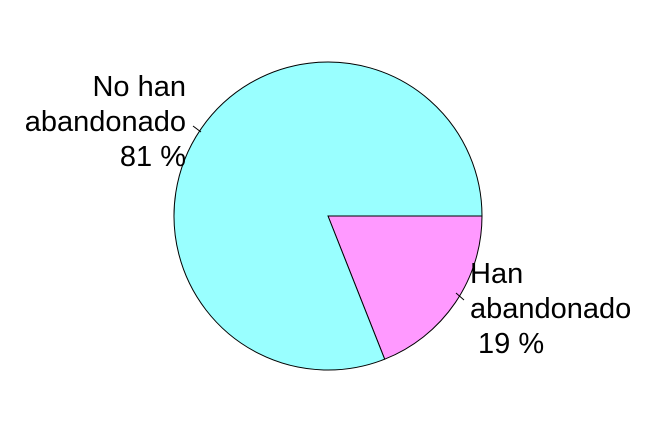 The image size is (656, 433). What do you see at coordinates (496, 274) in the screenshot?
I see `pie-slice-1-label-line-1: Han` at bounding box center [496, 274].